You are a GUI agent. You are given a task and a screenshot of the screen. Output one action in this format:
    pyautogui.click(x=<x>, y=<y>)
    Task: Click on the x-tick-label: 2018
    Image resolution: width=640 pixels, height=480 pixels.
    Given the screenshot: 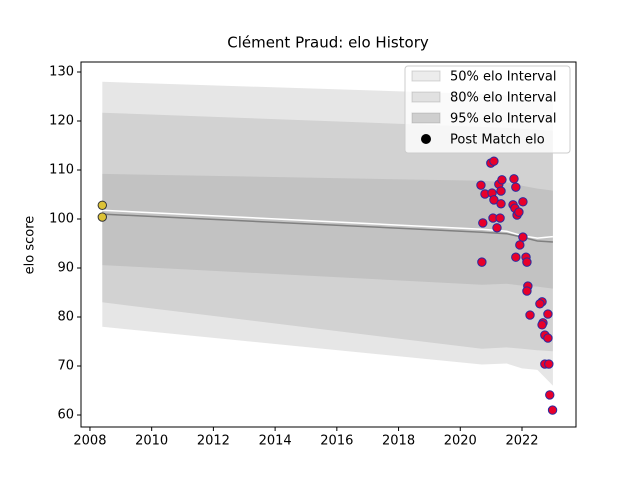 What is the action you would take?
    pyautogui.click(x=398, y=441)
    